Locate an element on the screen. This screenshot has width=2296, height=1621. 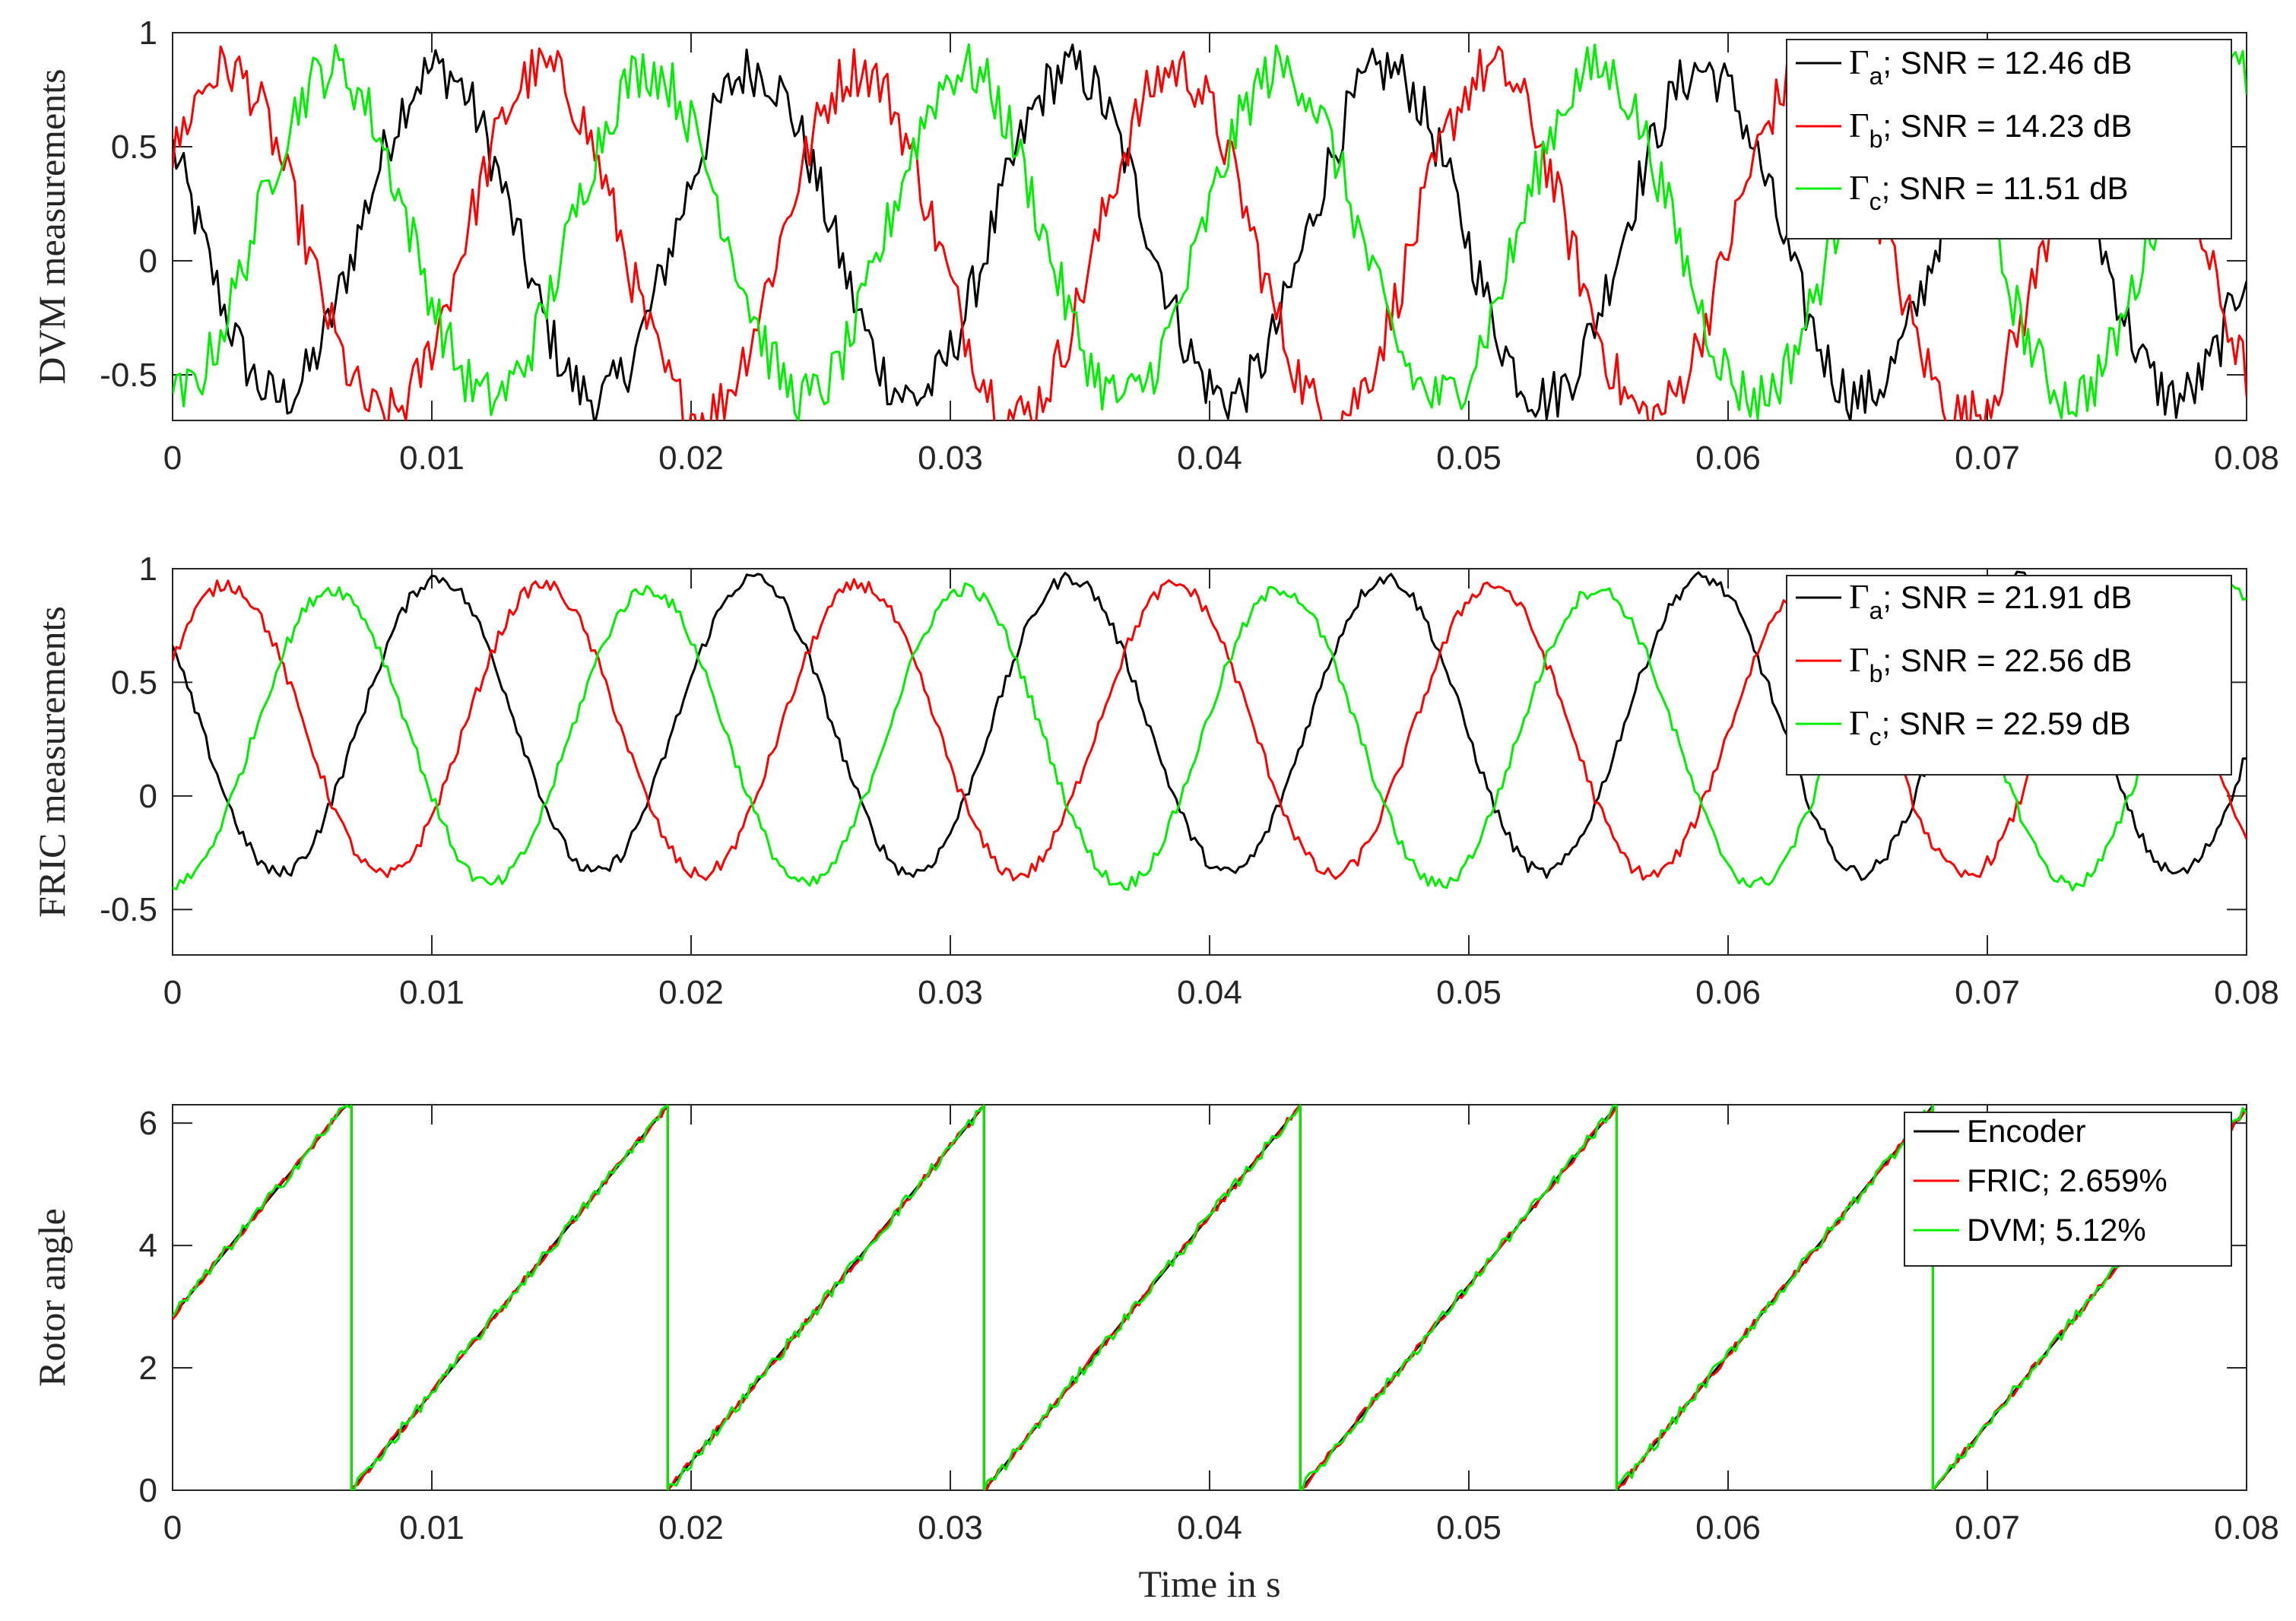
legend: Encoder FRIC; 2.659% DVM; 5.12% is located at coordinates (2068, 1189).